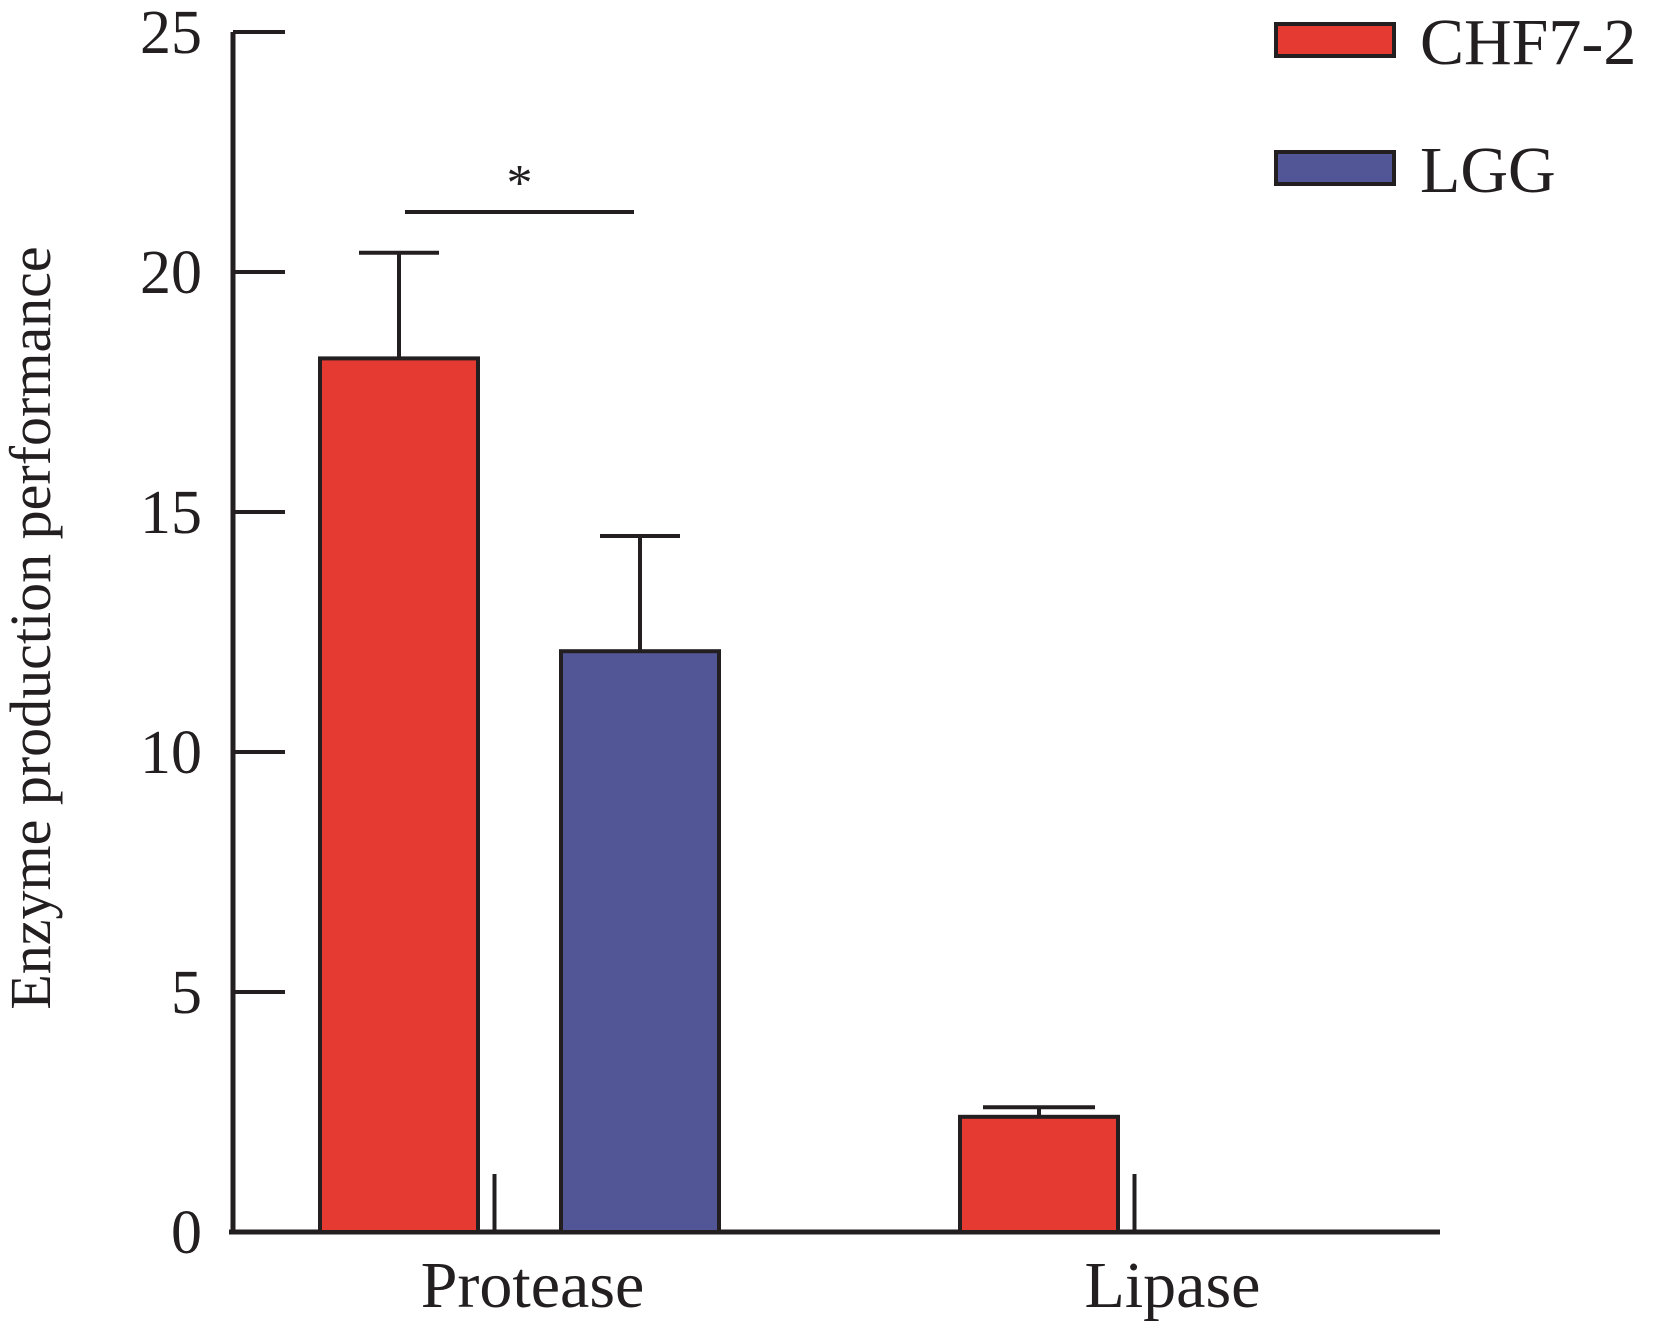  Describe the element at coordinates (1488, 170) in the screenshot. I see `legend-label: LGG` at that location.